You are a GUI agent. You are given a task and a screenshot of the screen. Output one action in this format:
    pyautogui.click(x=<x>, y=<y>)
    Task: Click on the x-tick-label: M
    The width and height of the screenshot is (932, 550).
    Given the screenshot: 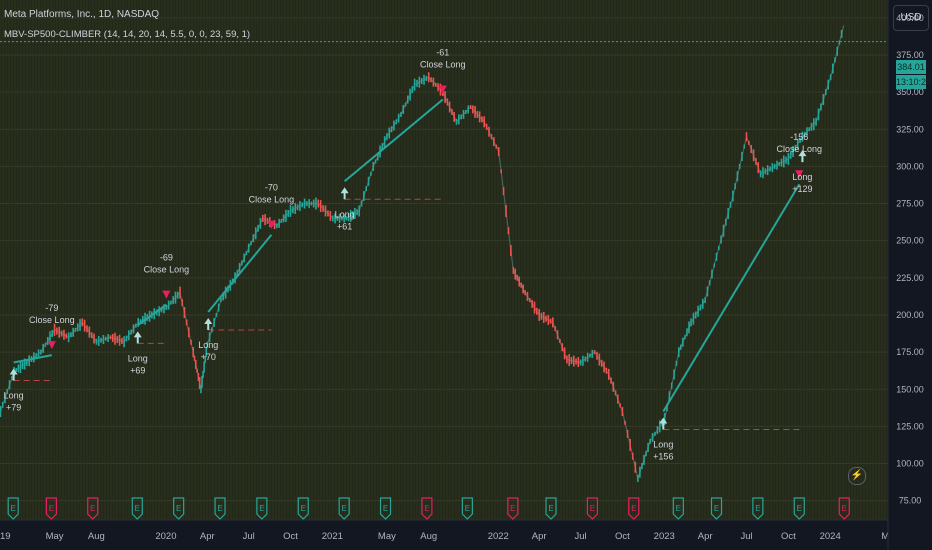 What is the action you would take?
    pyautogui.click(x=885, y=536)
    